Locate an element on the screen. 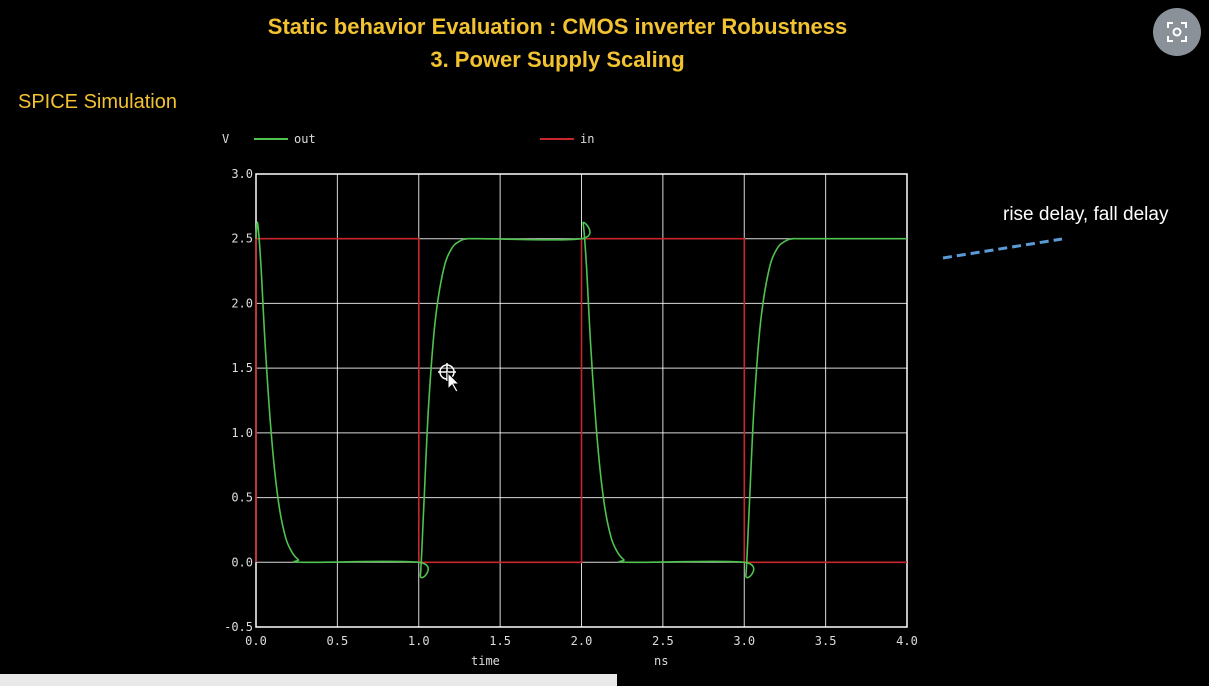 This screenshot has width=1209, height=686. x-tick-label: 1.5 is located at coordinates (500, 641).